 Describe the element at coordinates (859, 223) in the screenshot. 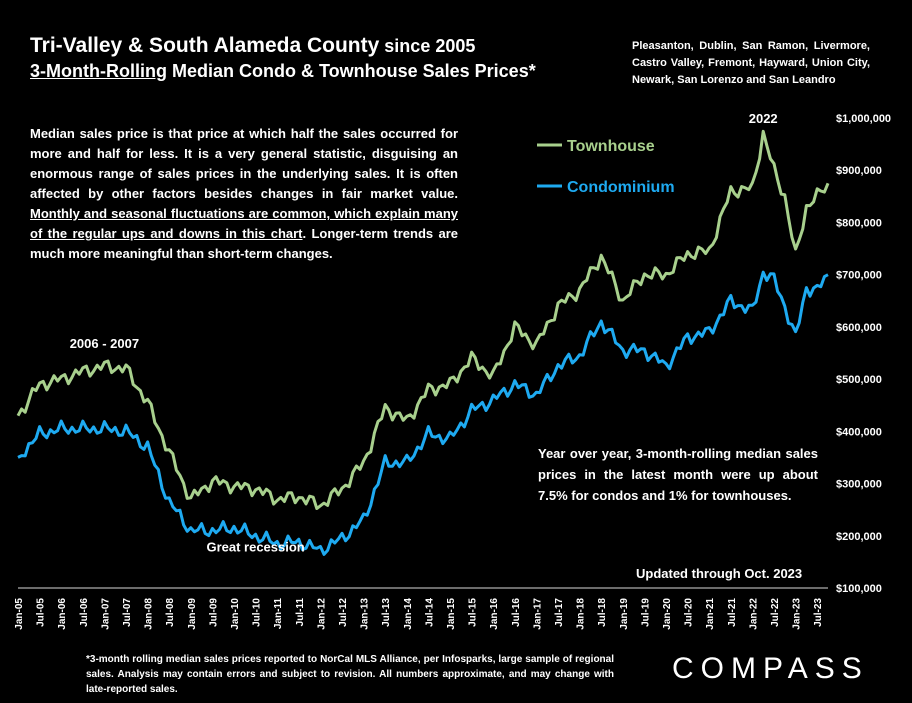

I see `y-tick-label: $800,000` at that location.